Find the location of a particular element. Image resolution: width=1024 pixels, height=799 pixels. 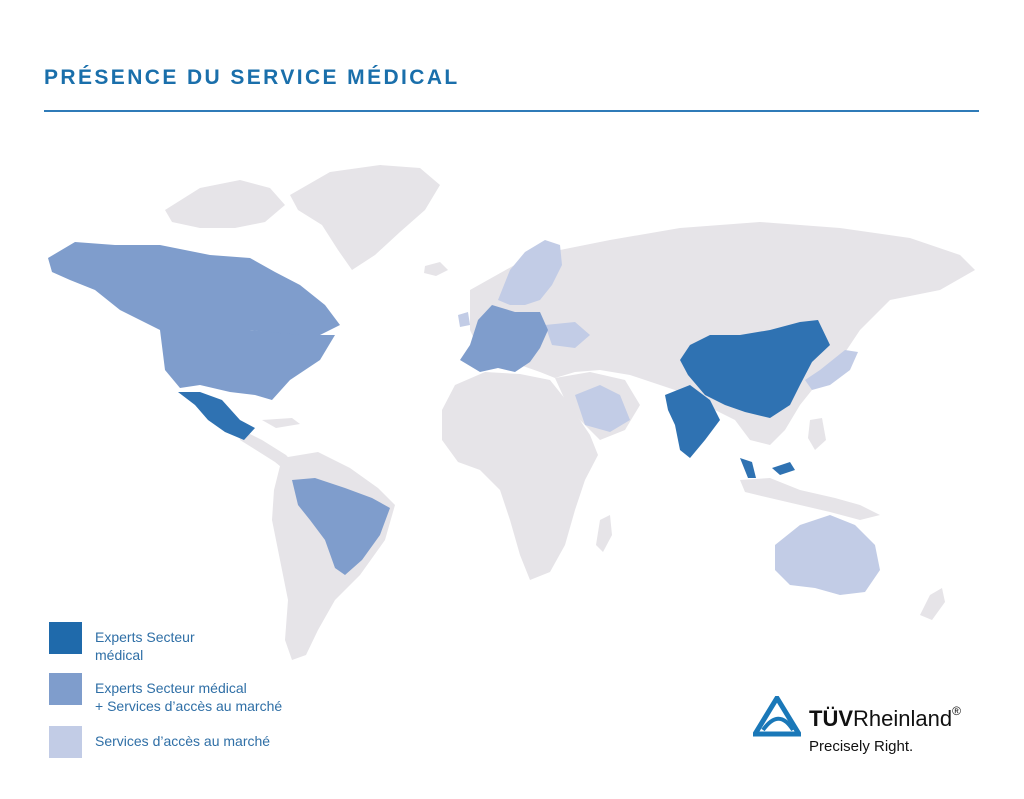

brazil-uruguay is located at coordinates (341, 526).